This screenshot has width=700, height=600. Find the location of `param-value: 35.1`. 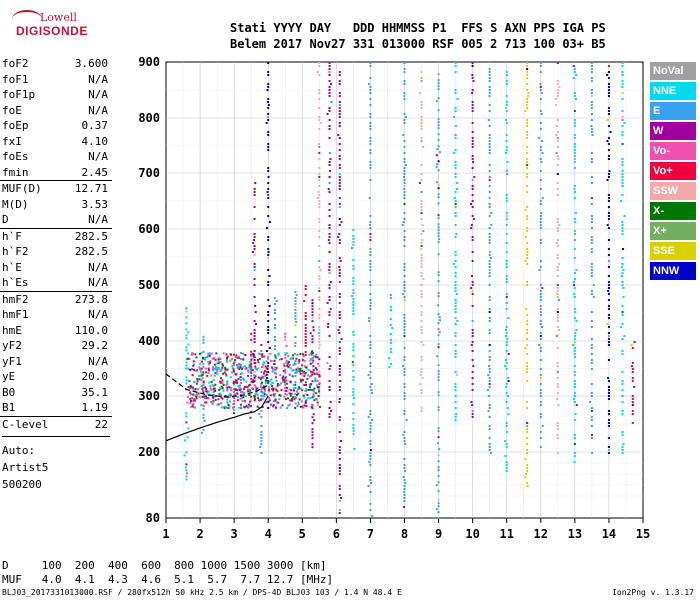

param-value: 35.1 is located at coordinates (95, 392).